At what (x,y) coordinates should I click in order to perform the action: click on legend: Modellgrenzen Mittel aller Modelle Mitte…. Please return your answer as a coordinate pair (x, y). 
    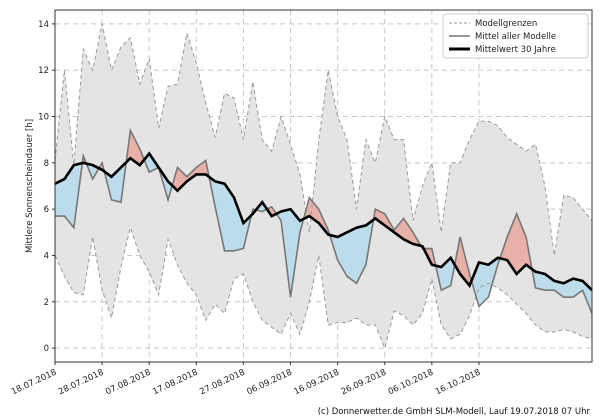
    Looking at the image, I should click on (515, 36).